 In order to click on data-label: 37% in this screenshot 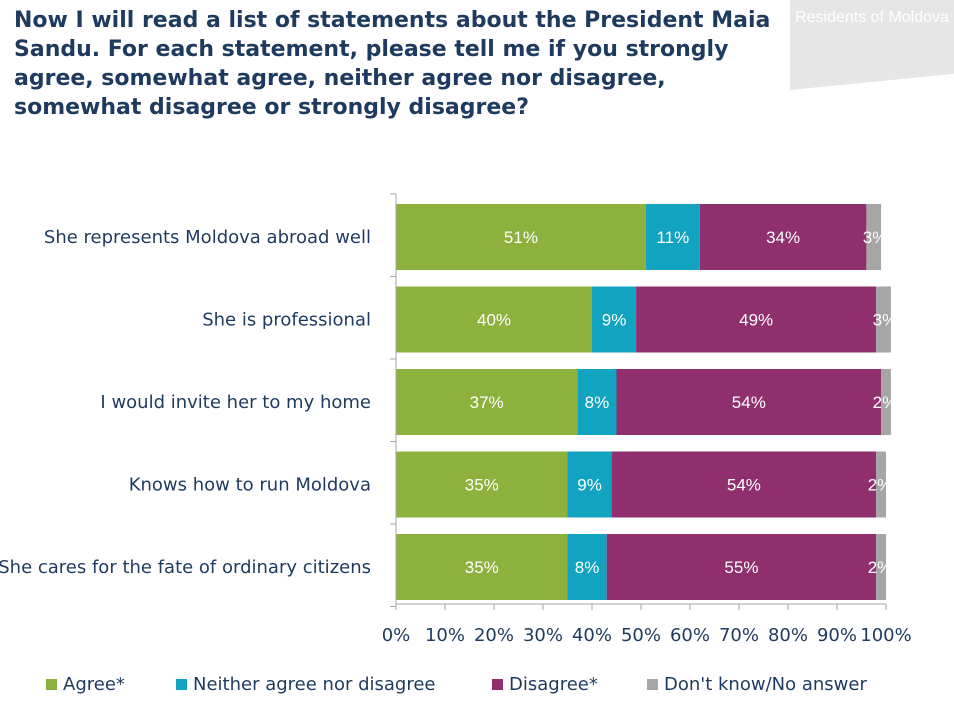, I will do `click(487, 402)`.